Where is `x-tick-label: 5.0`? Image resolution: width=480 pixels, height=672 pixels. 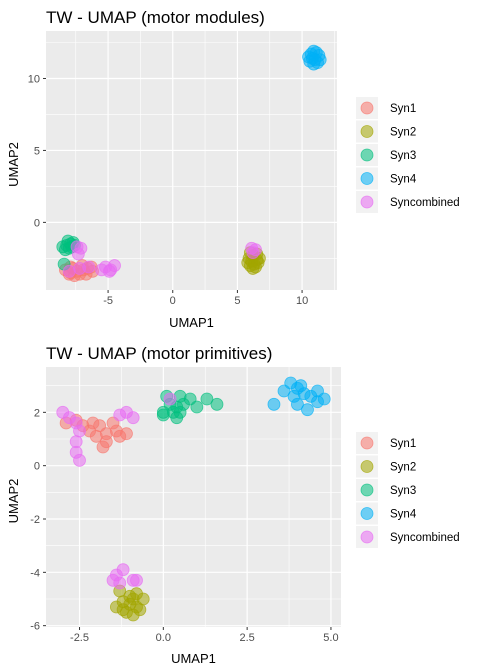 x-tick-label: 5.0 is located at coordinates (330, 638).